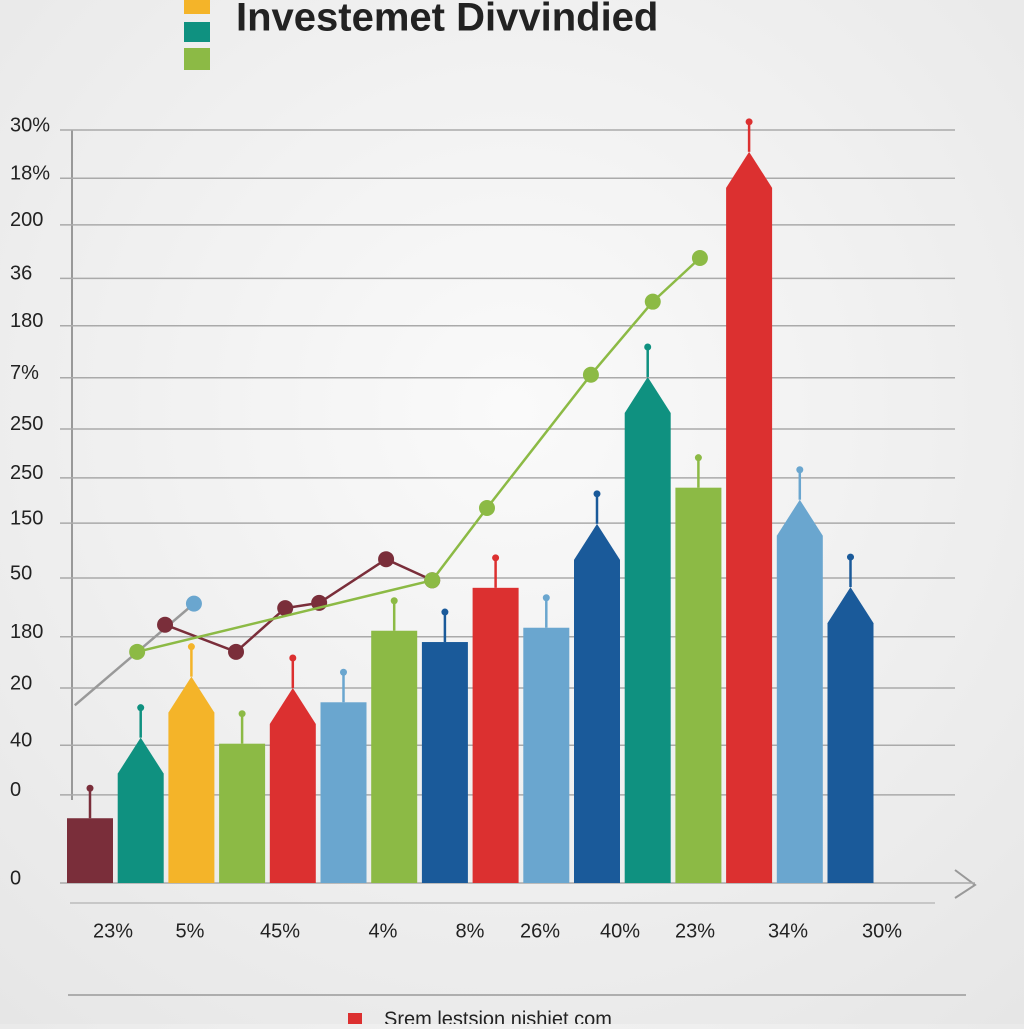 This screenshot has width=1024, height=1029. I want to click on x-tick-label: 26%, so click(540, 931).